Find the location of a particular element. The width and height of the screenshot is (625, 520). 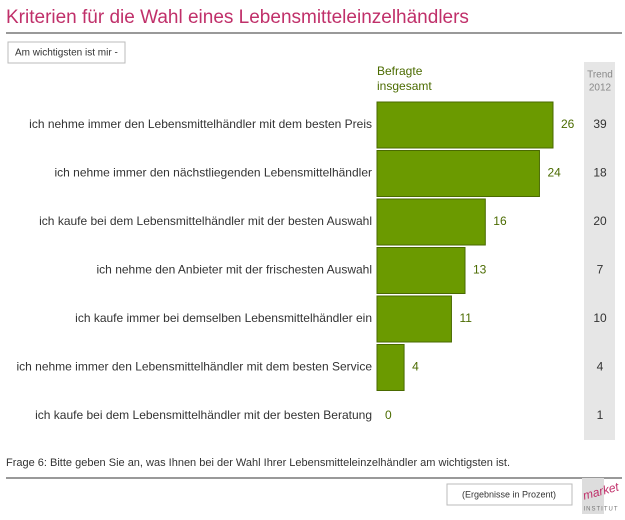

logo-shape is located at coordinates (593, 496).